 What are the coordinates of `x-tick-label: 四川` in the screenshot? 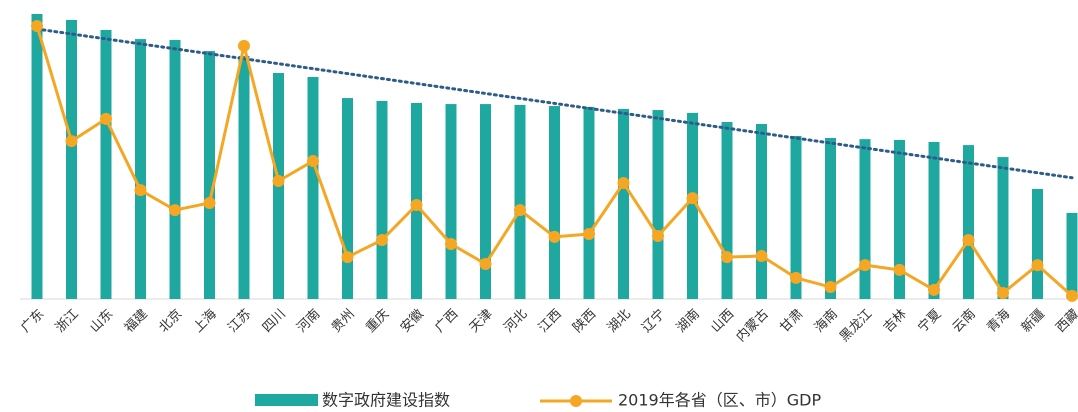 It's located at (274, 321).